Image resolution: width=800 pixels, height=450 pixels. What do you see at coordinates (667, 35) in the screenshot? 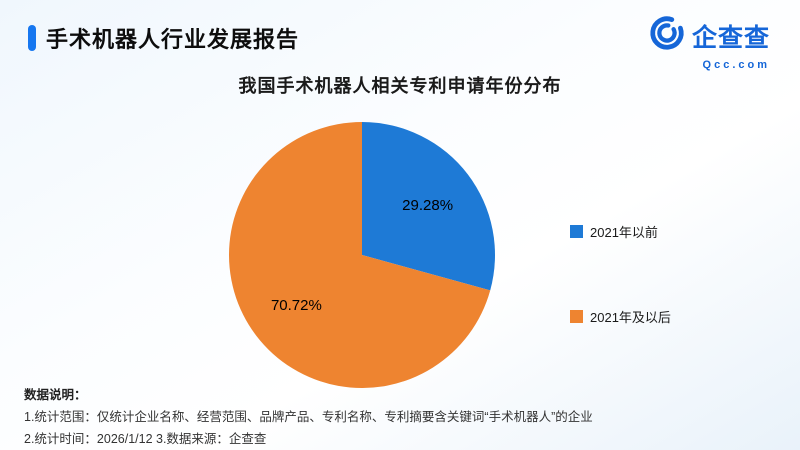
I see `qcc-logo-icon` at bounding box center [667, 35].